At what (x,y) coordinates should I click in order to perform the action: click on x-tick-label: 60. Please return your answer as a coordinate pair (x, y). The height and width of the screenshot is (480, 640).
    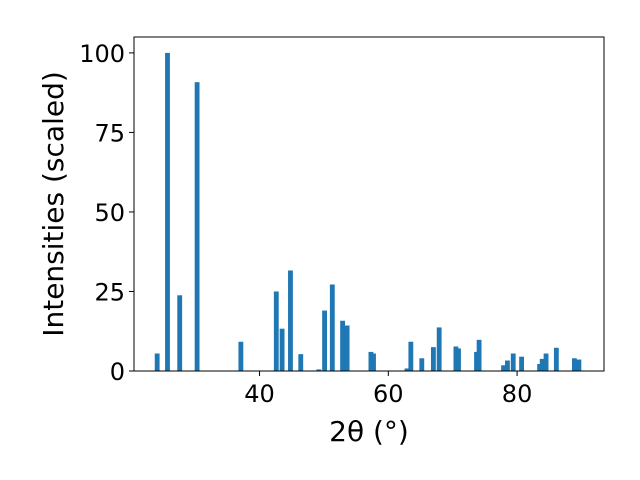
    Looking at the image, I should click on (388, 394).